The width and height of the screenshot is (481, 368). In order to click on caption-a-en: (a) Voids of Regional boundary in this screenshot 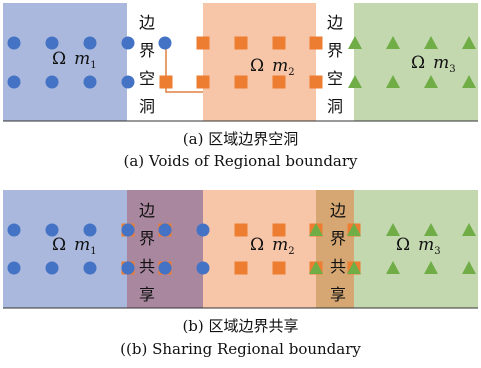, I will do `click(240, 161)`.